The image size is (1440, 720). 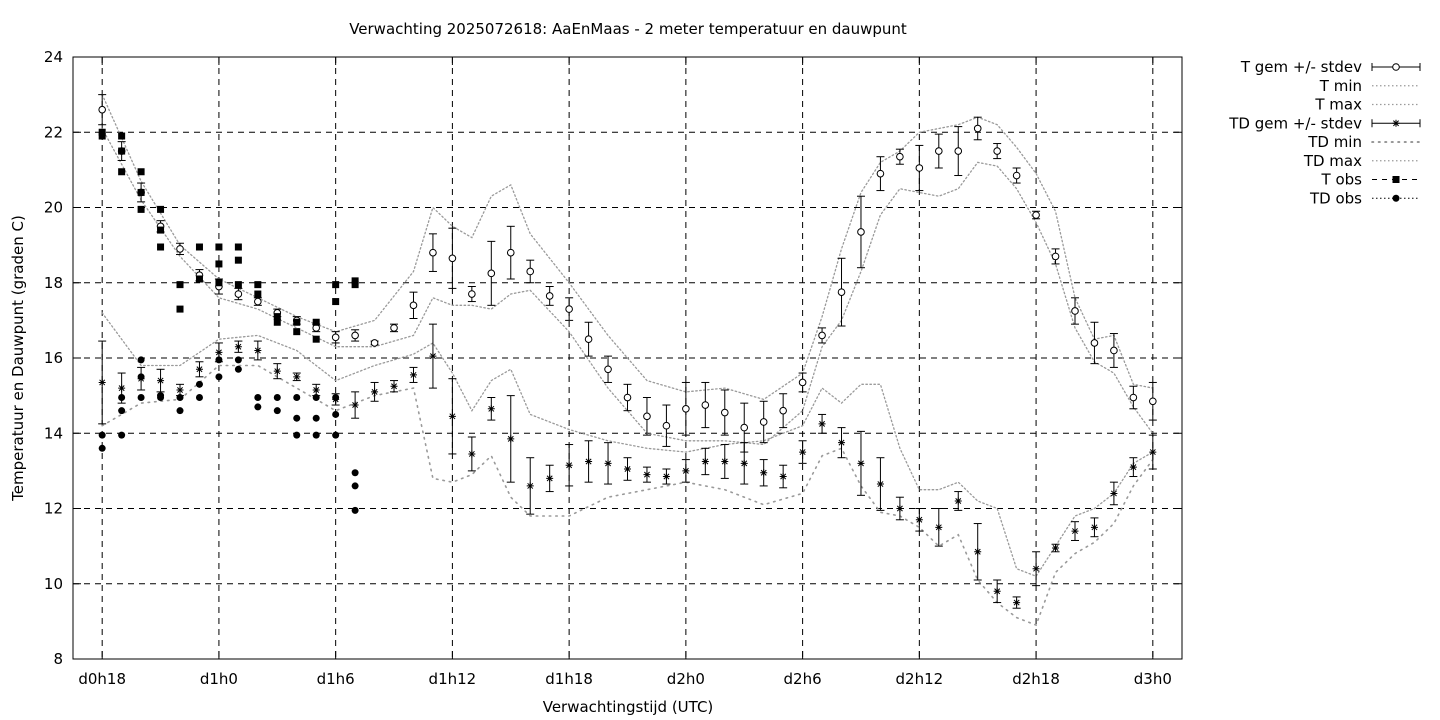 I want to click on legend-label: T max, so click(x=1338, y=105).